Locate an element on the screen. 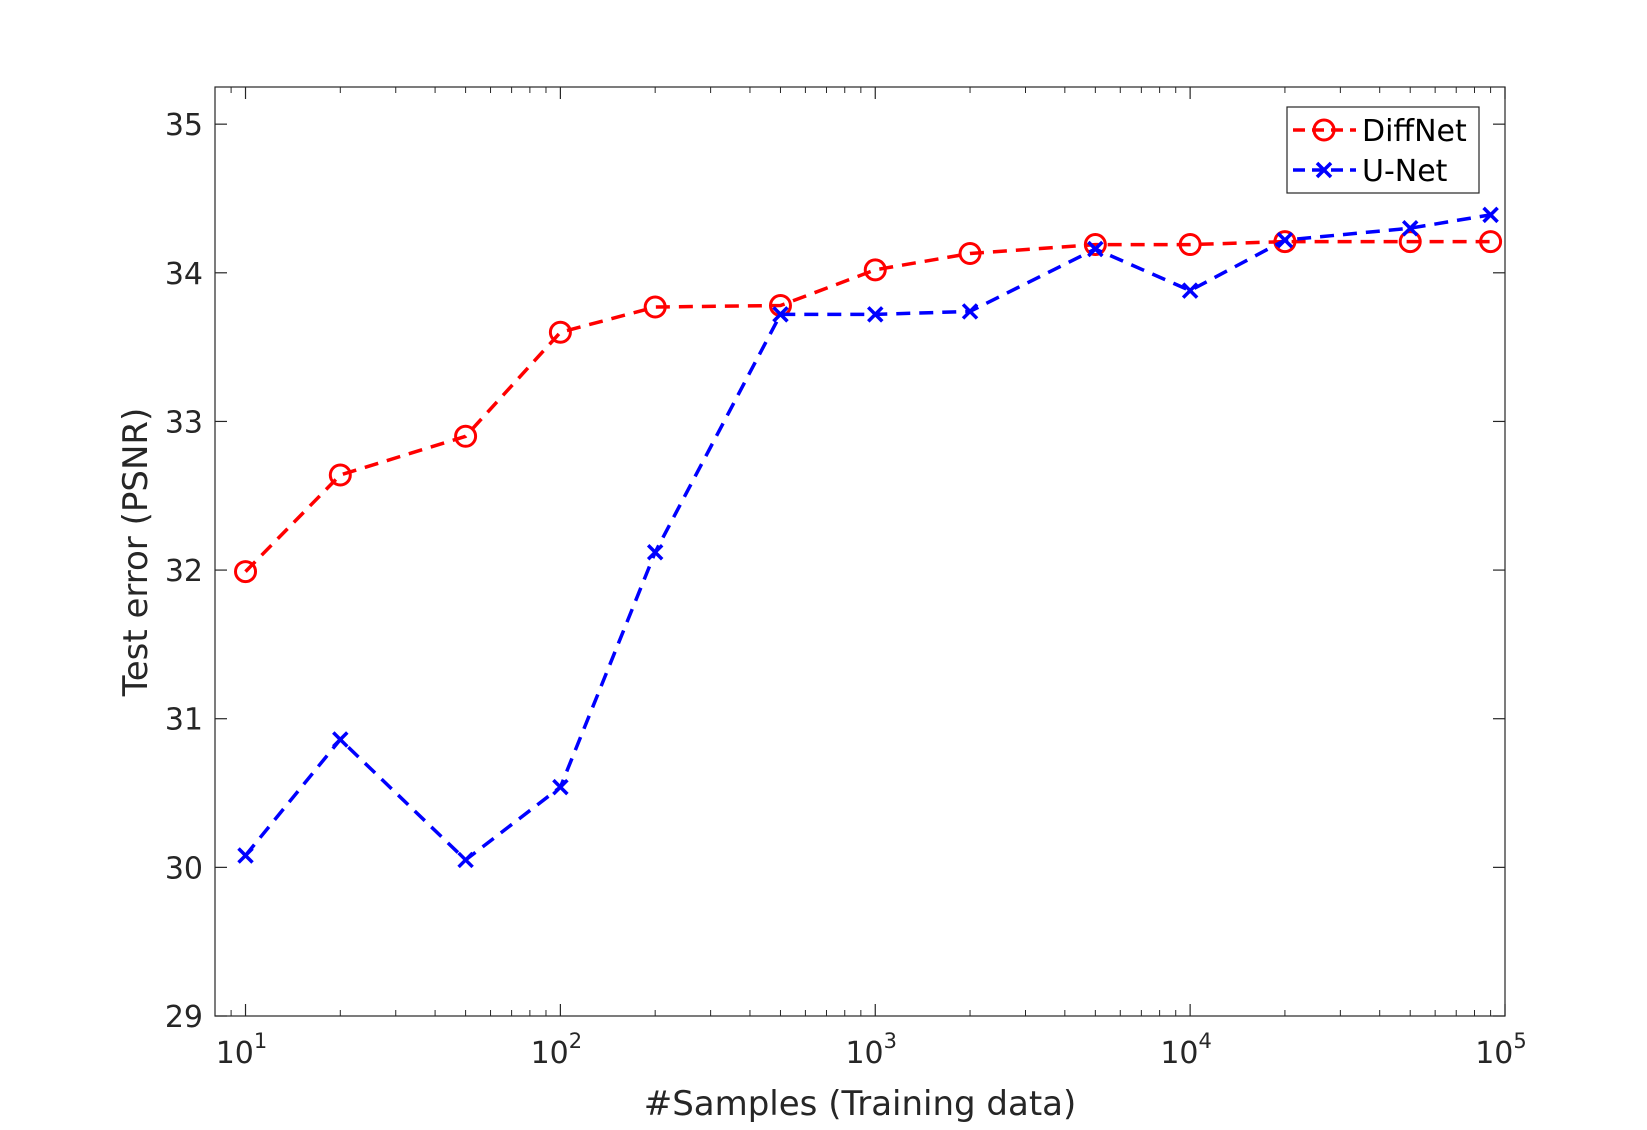 This screenshot has width=1647, height=1130. y-tick-label: 31 is located at coordinates (184, 720).